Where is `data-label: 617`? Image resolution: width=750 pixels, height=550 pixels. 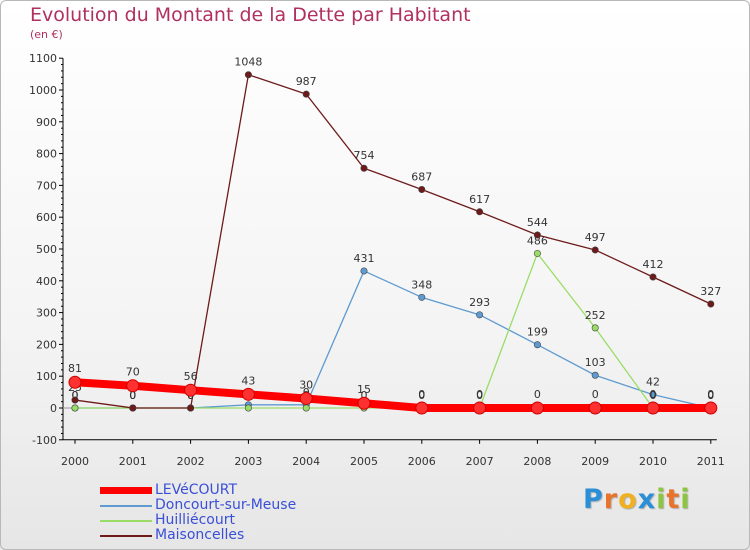
data-label: 617 is located at coordinates (479, 199).